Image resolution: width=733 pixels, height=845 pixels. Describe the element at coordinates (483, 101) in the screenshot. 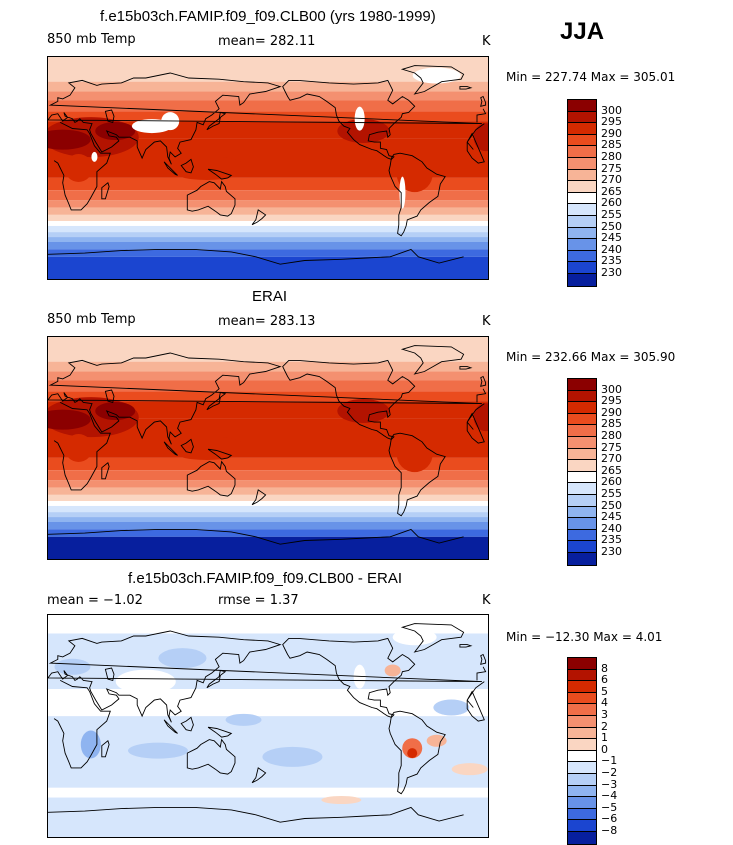

I see `coastline-uk` at that location.